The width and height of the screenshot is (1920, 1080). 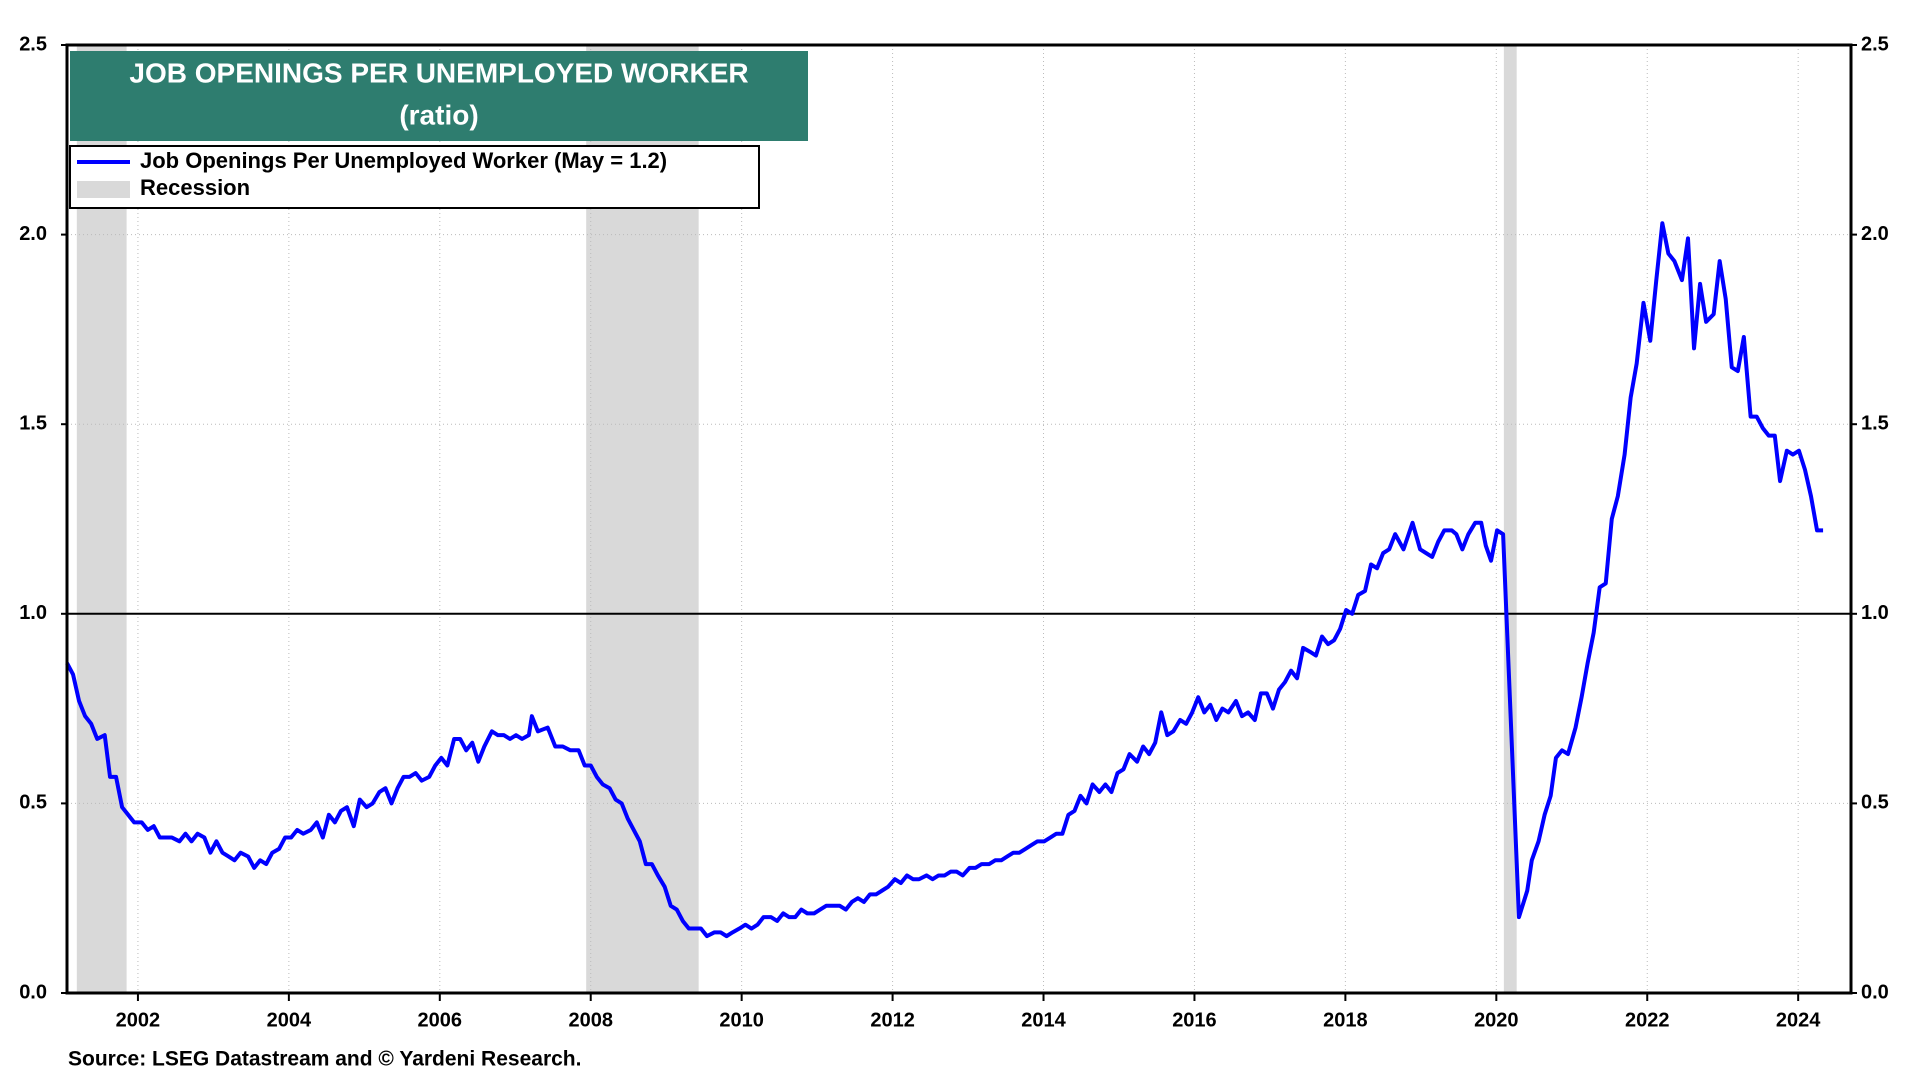 I want to click on chart-subtitle: (ratio), so click(x=438, y=114).